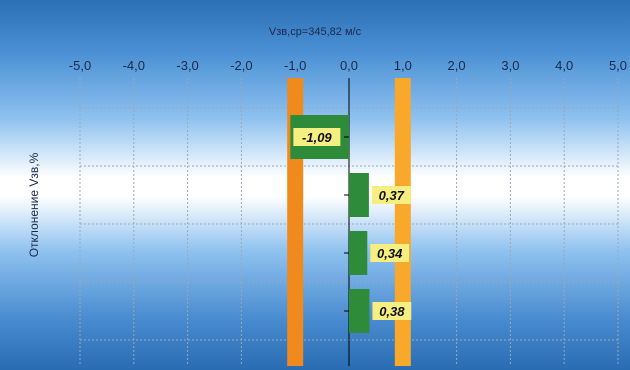  Describe the element at coordinates (564, 65) in the screenshot. I see `x-tick-label: 4,0` at that location.